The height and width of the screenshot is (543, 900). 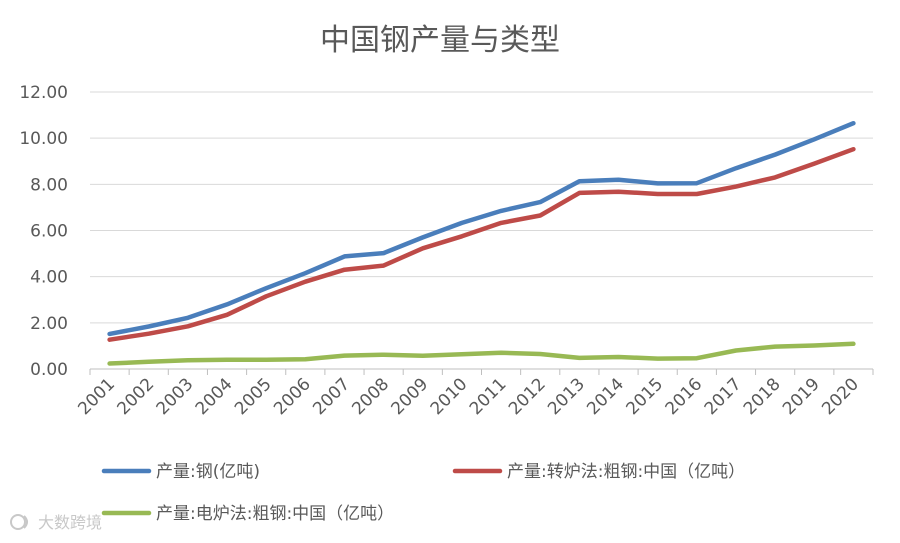 I want to click on y-tick-label: 6.00, so click(x=49, y=232).